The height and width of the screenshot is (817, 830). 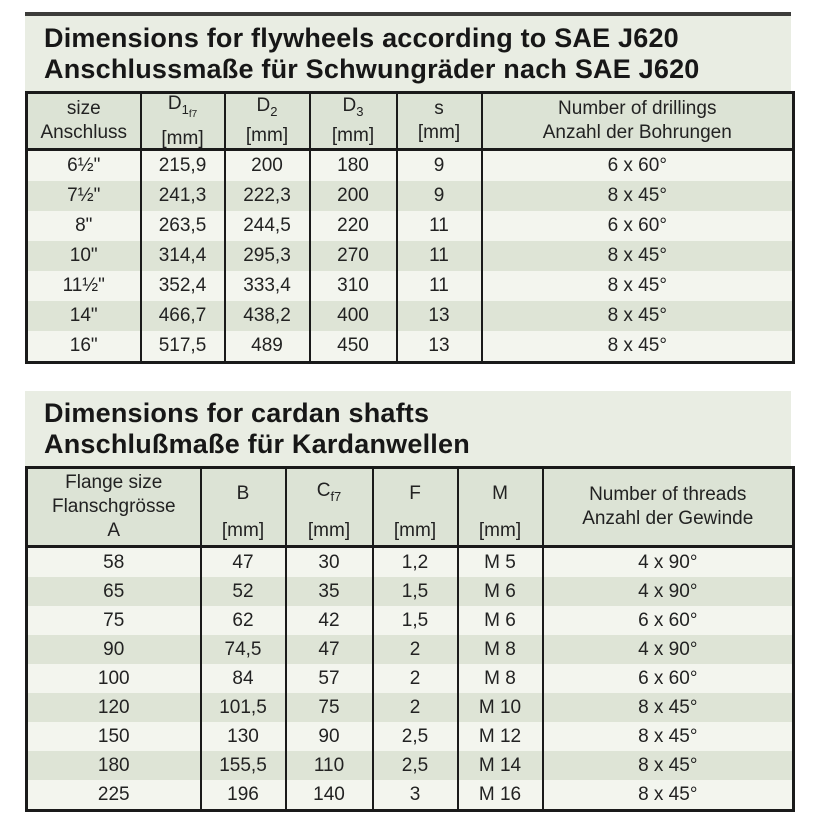 What do you see at coordinates (500, 507) in the screenshot?
I see `col-header-m: M [mm]` at bounding box center [500, 507].